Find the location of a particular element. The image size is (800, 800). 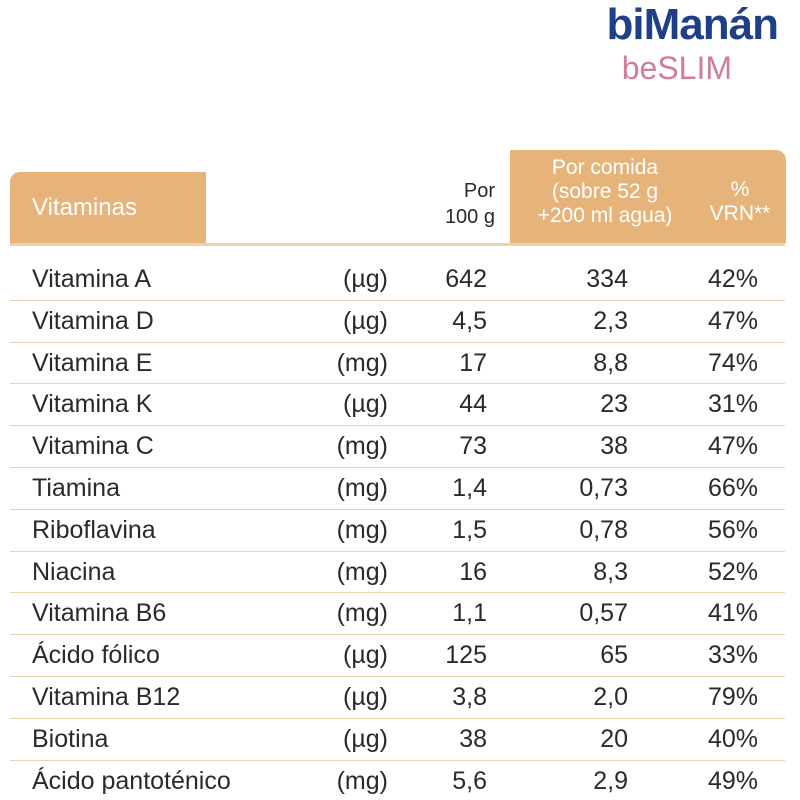

nutrient: Vitamina B6 is located at coordinates (99, 613).